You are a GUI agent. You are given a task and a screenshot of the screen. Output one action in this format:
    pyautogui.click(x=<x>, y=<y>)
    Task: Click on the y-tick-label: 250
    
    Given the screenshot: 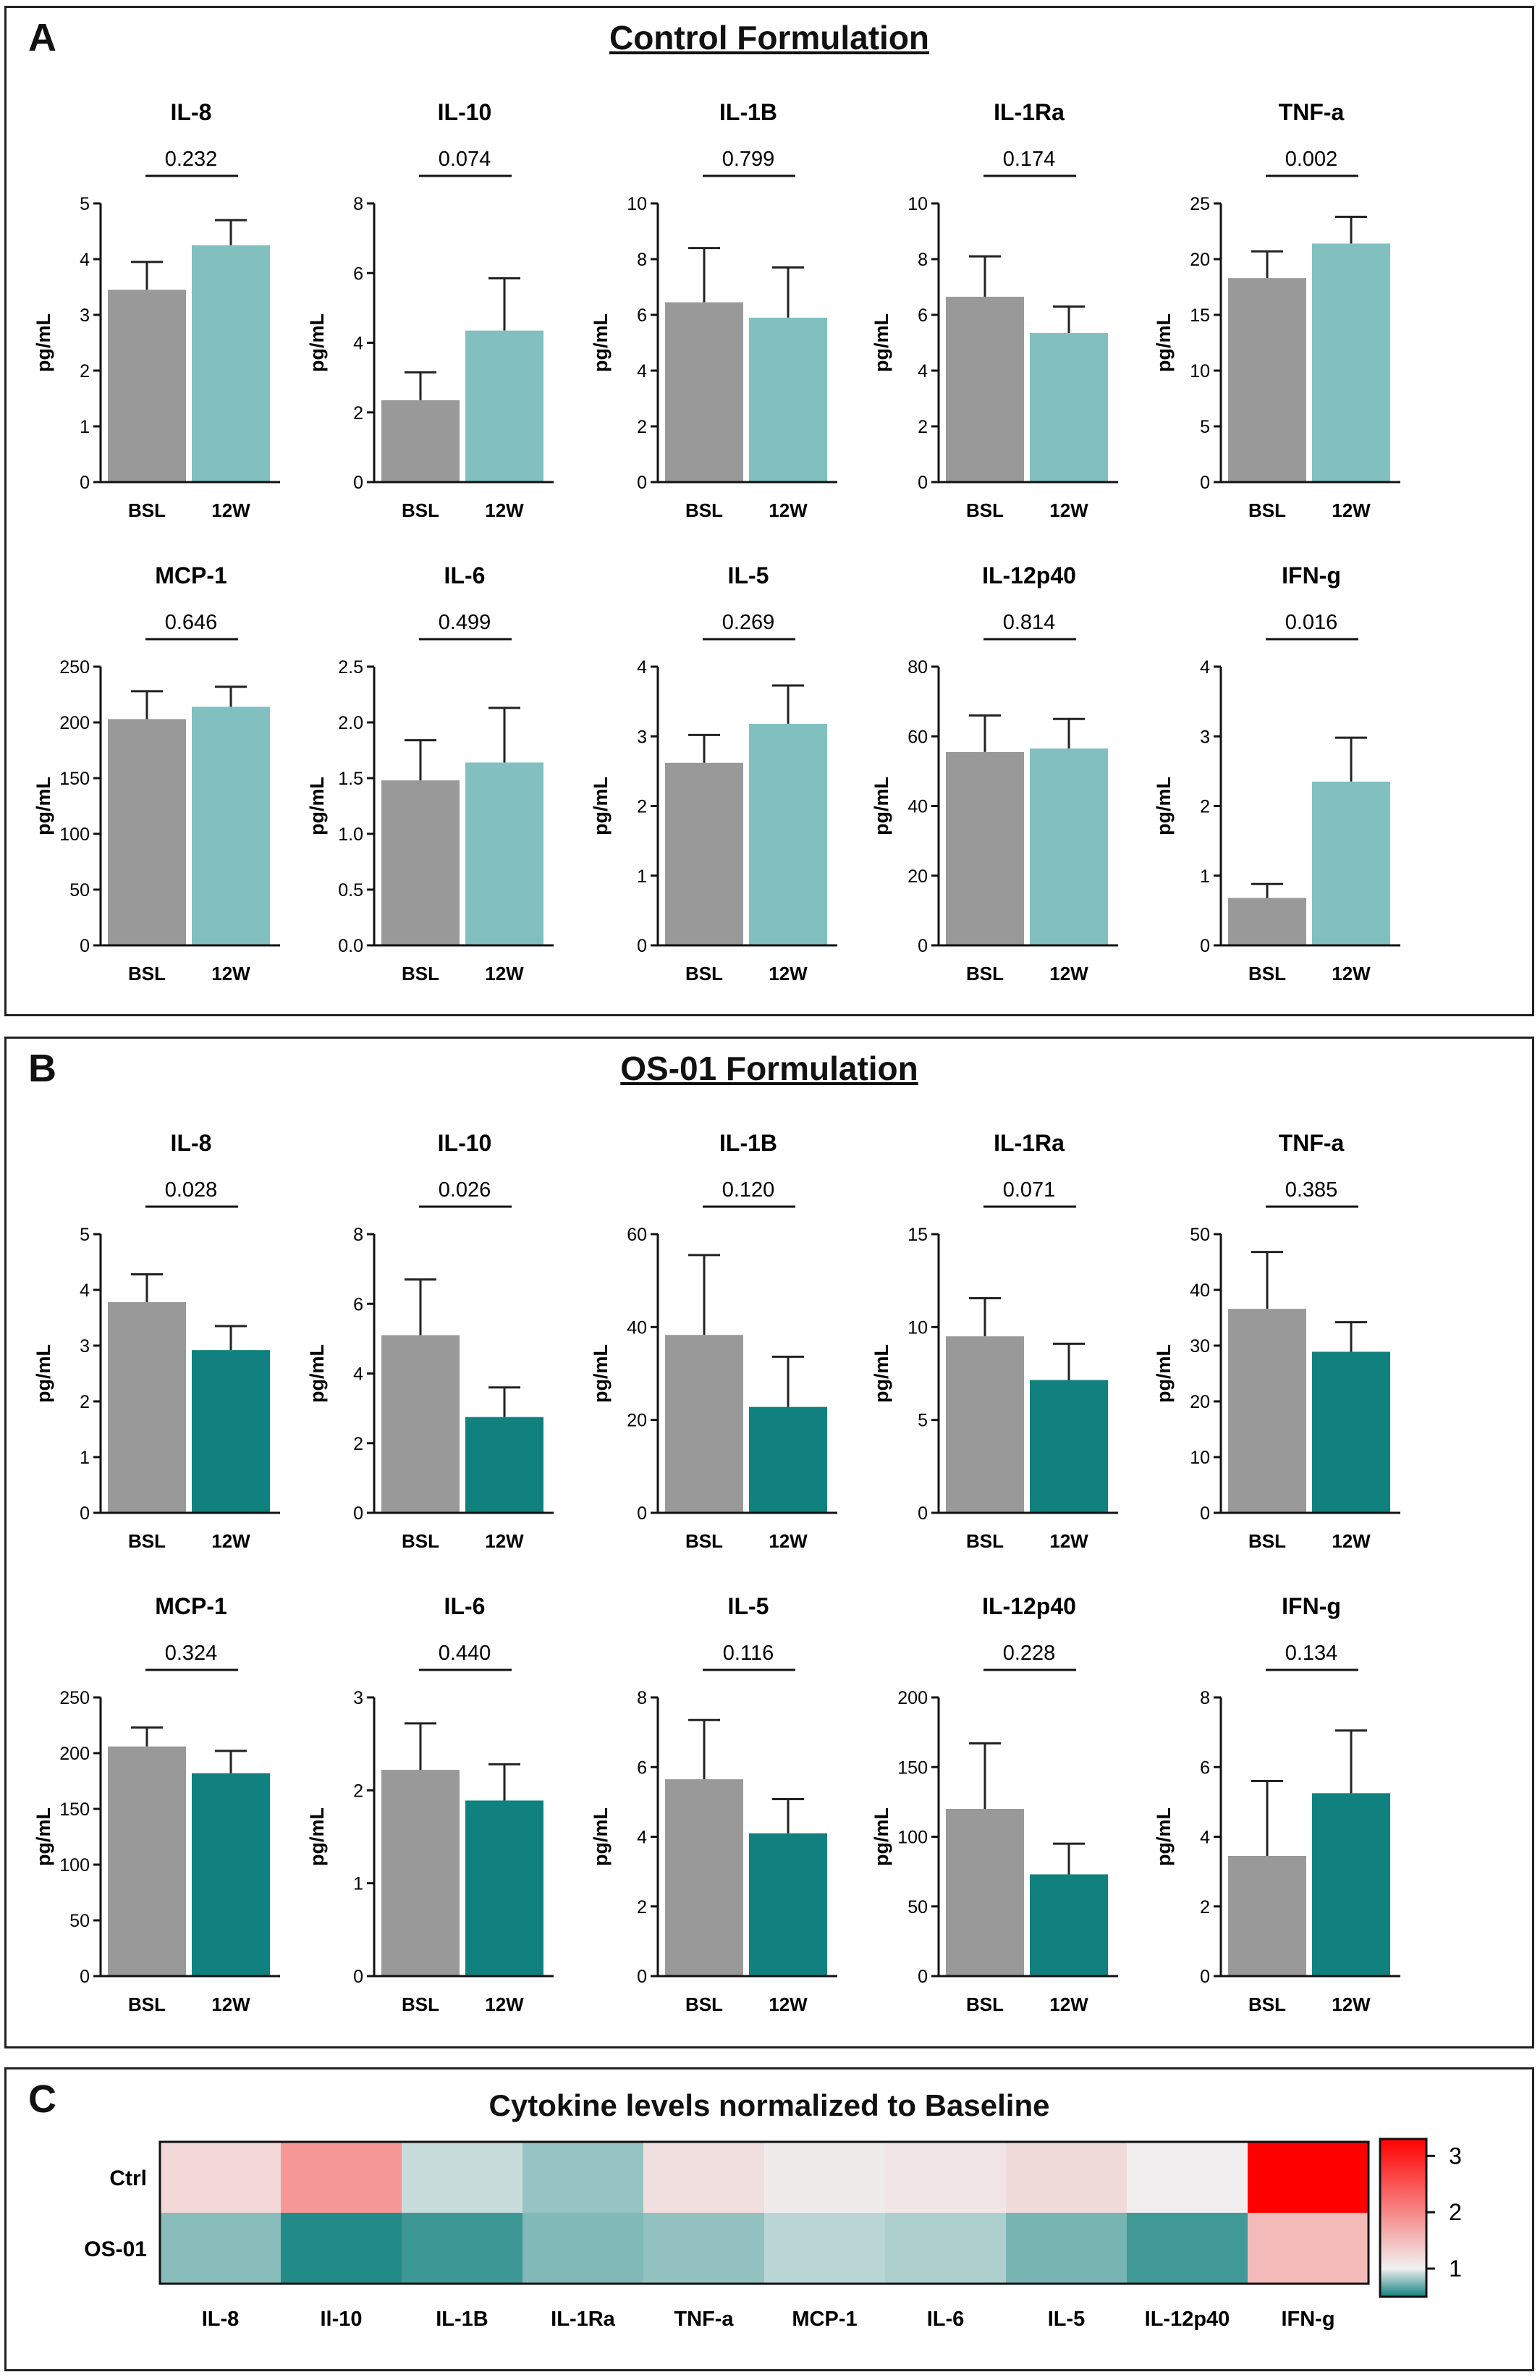 What is the action you would take?
    pyautogui.click(x=75, y=1698)
    